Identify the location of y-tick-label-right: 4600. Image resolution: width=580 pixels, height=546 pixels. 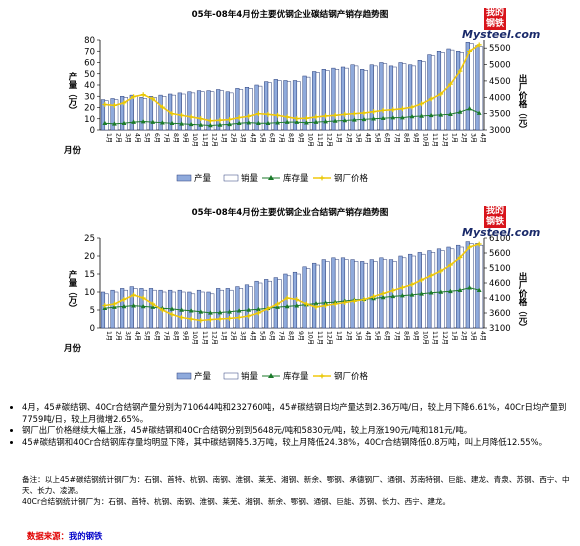
(500, 284).